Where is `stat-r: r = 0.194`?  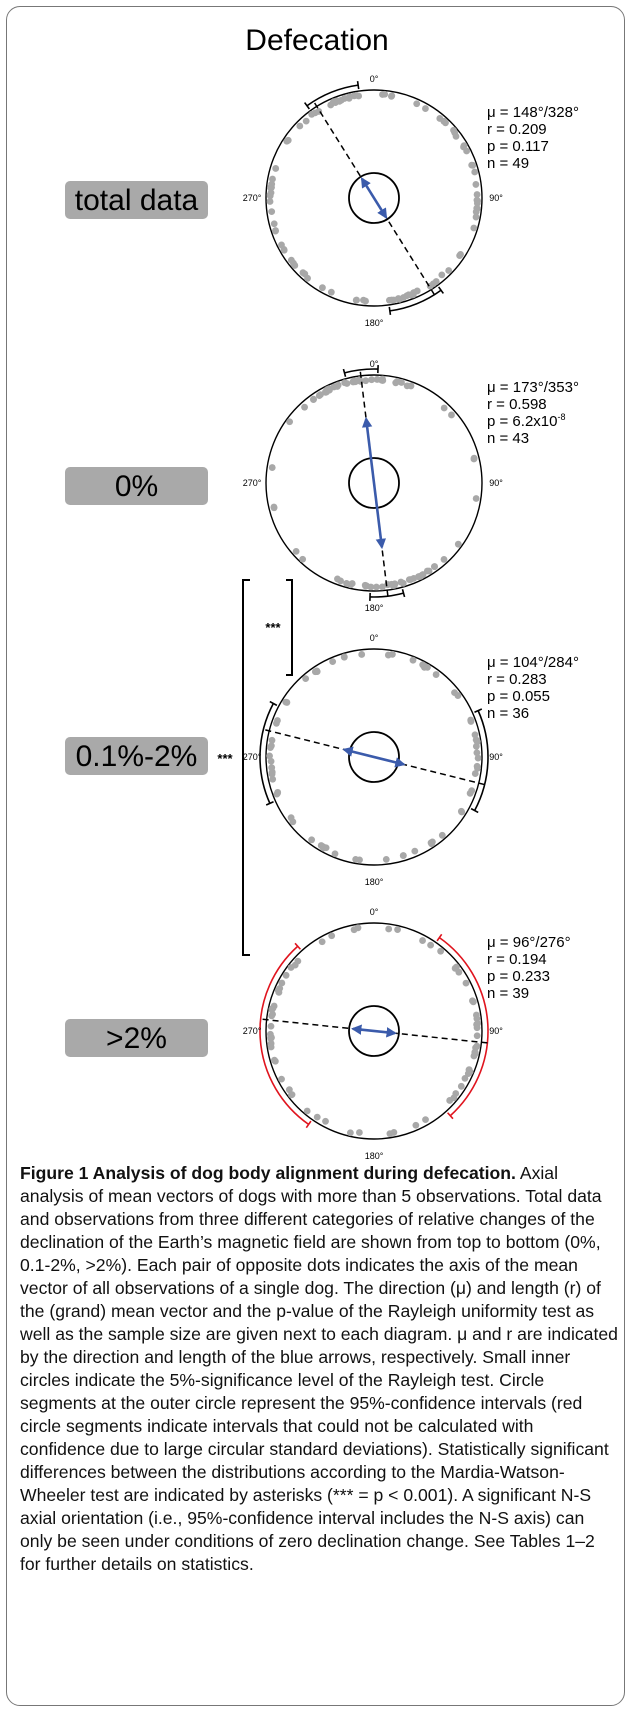
stat-r: r = 0.194 is located at coordinates (517, 959).